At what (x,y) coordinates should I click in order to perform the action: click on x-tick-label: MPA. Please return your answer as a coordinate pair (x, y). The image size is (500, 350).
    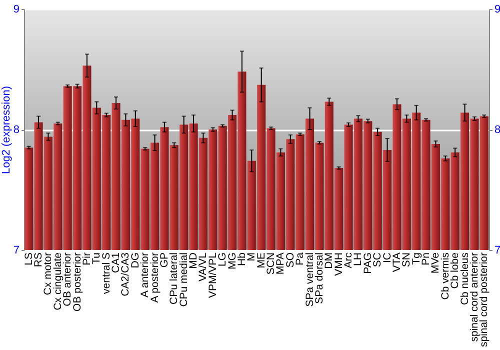
    Looking at the image, I should click on (280, 263).